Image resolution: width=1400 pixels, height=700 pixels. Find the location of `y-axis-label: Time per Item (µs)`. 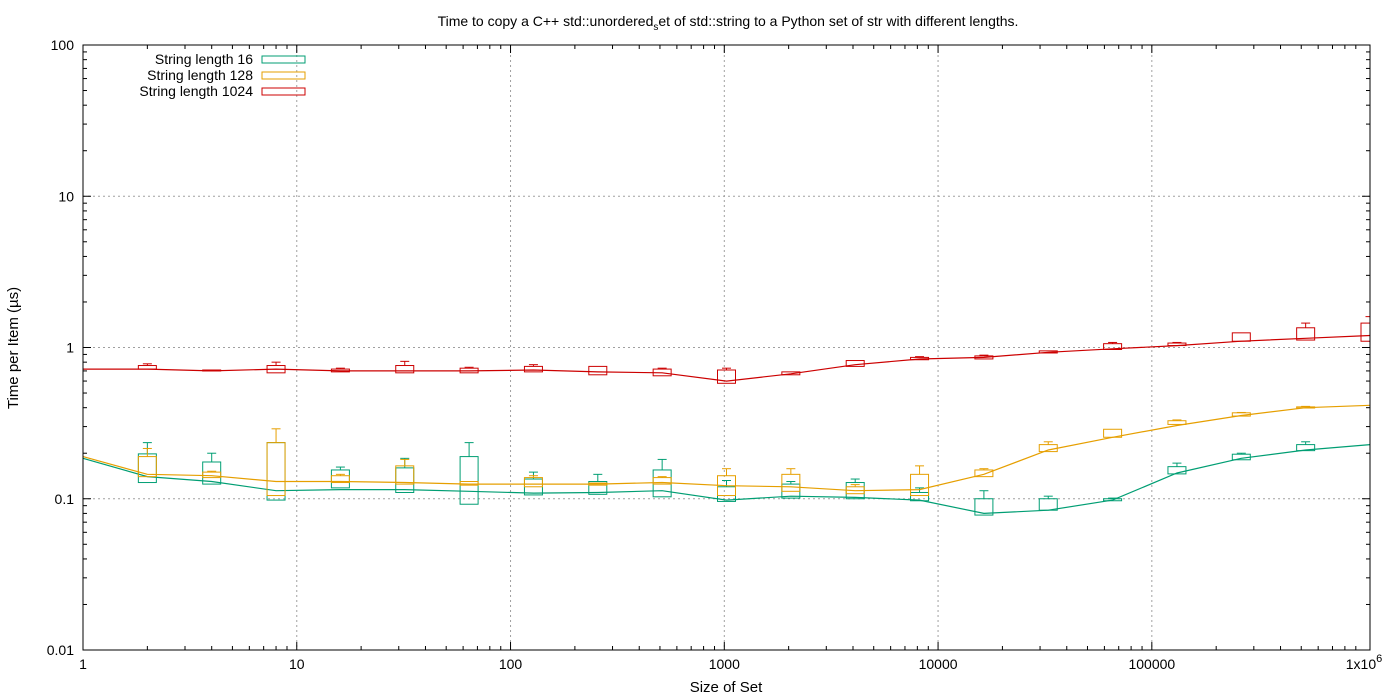

y-axis-label: Time per Item (µs) is located at coordinates (13, 348).